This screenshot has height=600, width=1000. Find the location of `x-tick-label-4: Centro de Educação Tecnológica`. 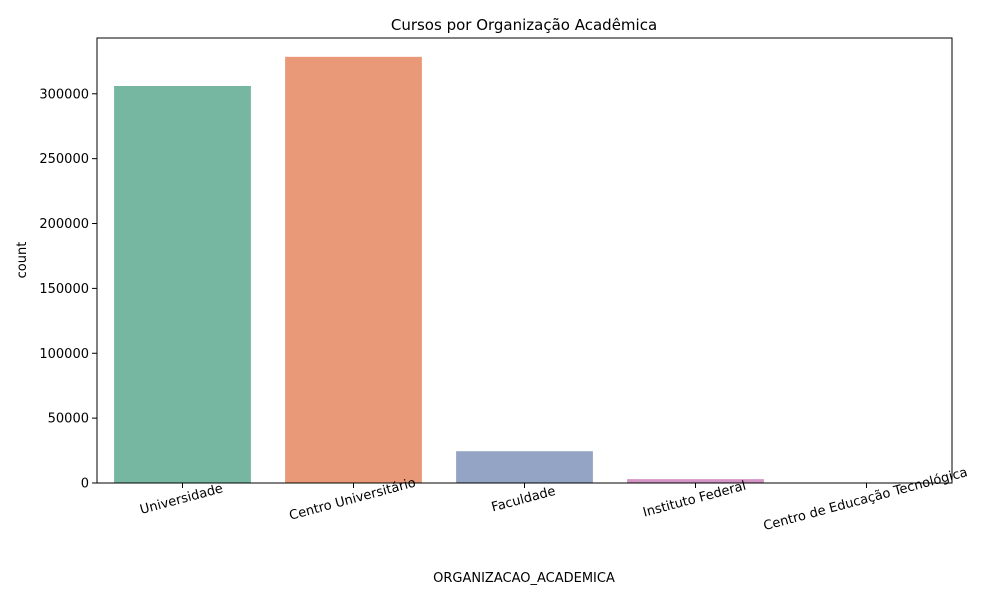

x-tick-label-4: Centro de Educação Tecnológica is located at coordinates (865, 499).